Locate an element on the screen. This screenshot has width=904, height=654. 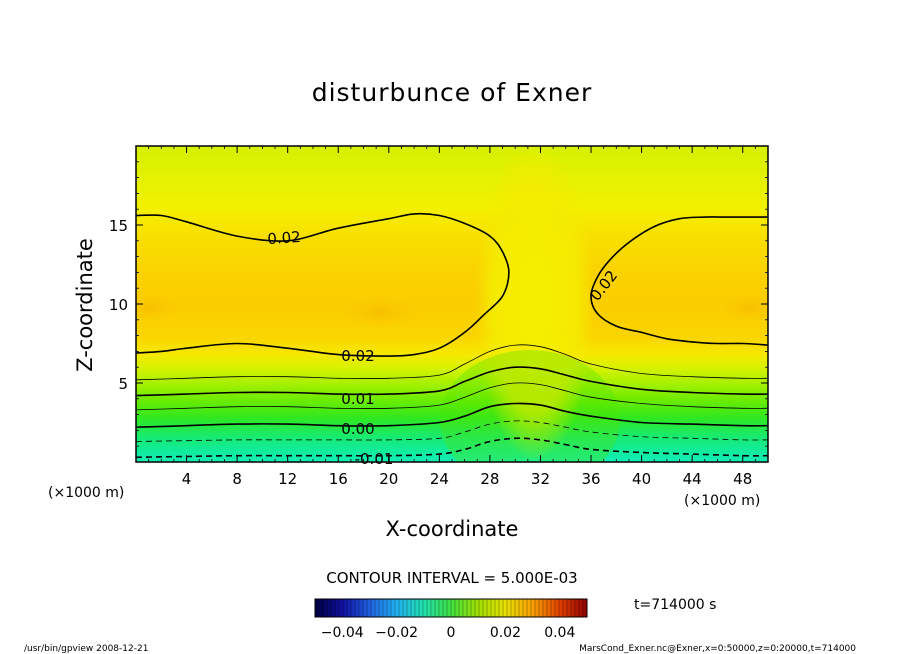
colorbar-stripes is located at coordinates (451, 608).